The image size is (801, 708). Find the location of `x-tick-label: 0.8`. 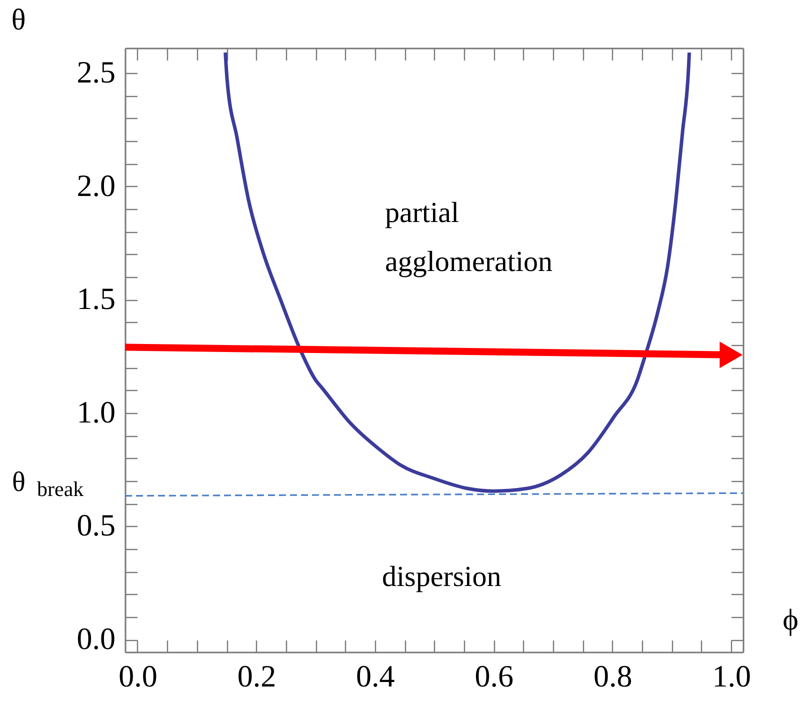

x-tick-label: 0.8 is located at coordinates (613, 676).